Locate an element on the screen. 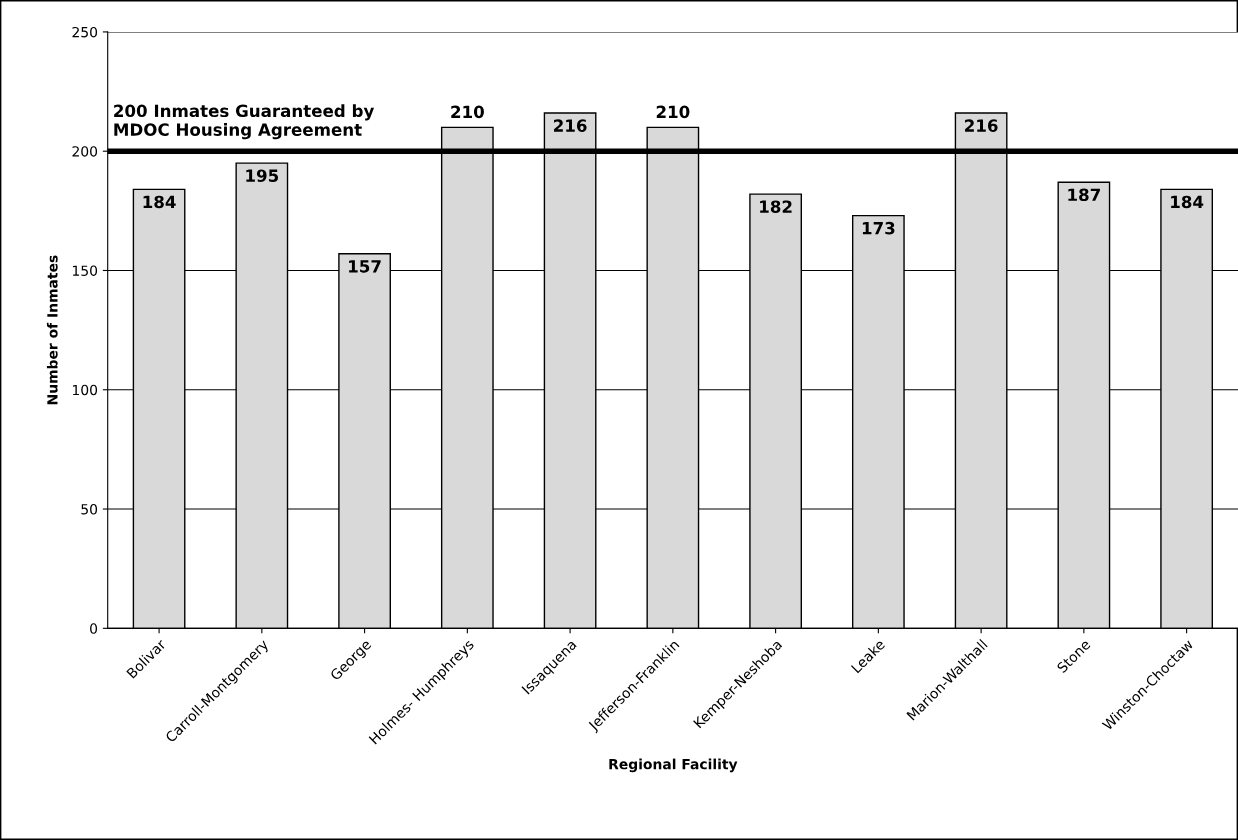 This screenshot has width=1238, height=840. y-tick-label: 100 is located at coordinates (85, 390).